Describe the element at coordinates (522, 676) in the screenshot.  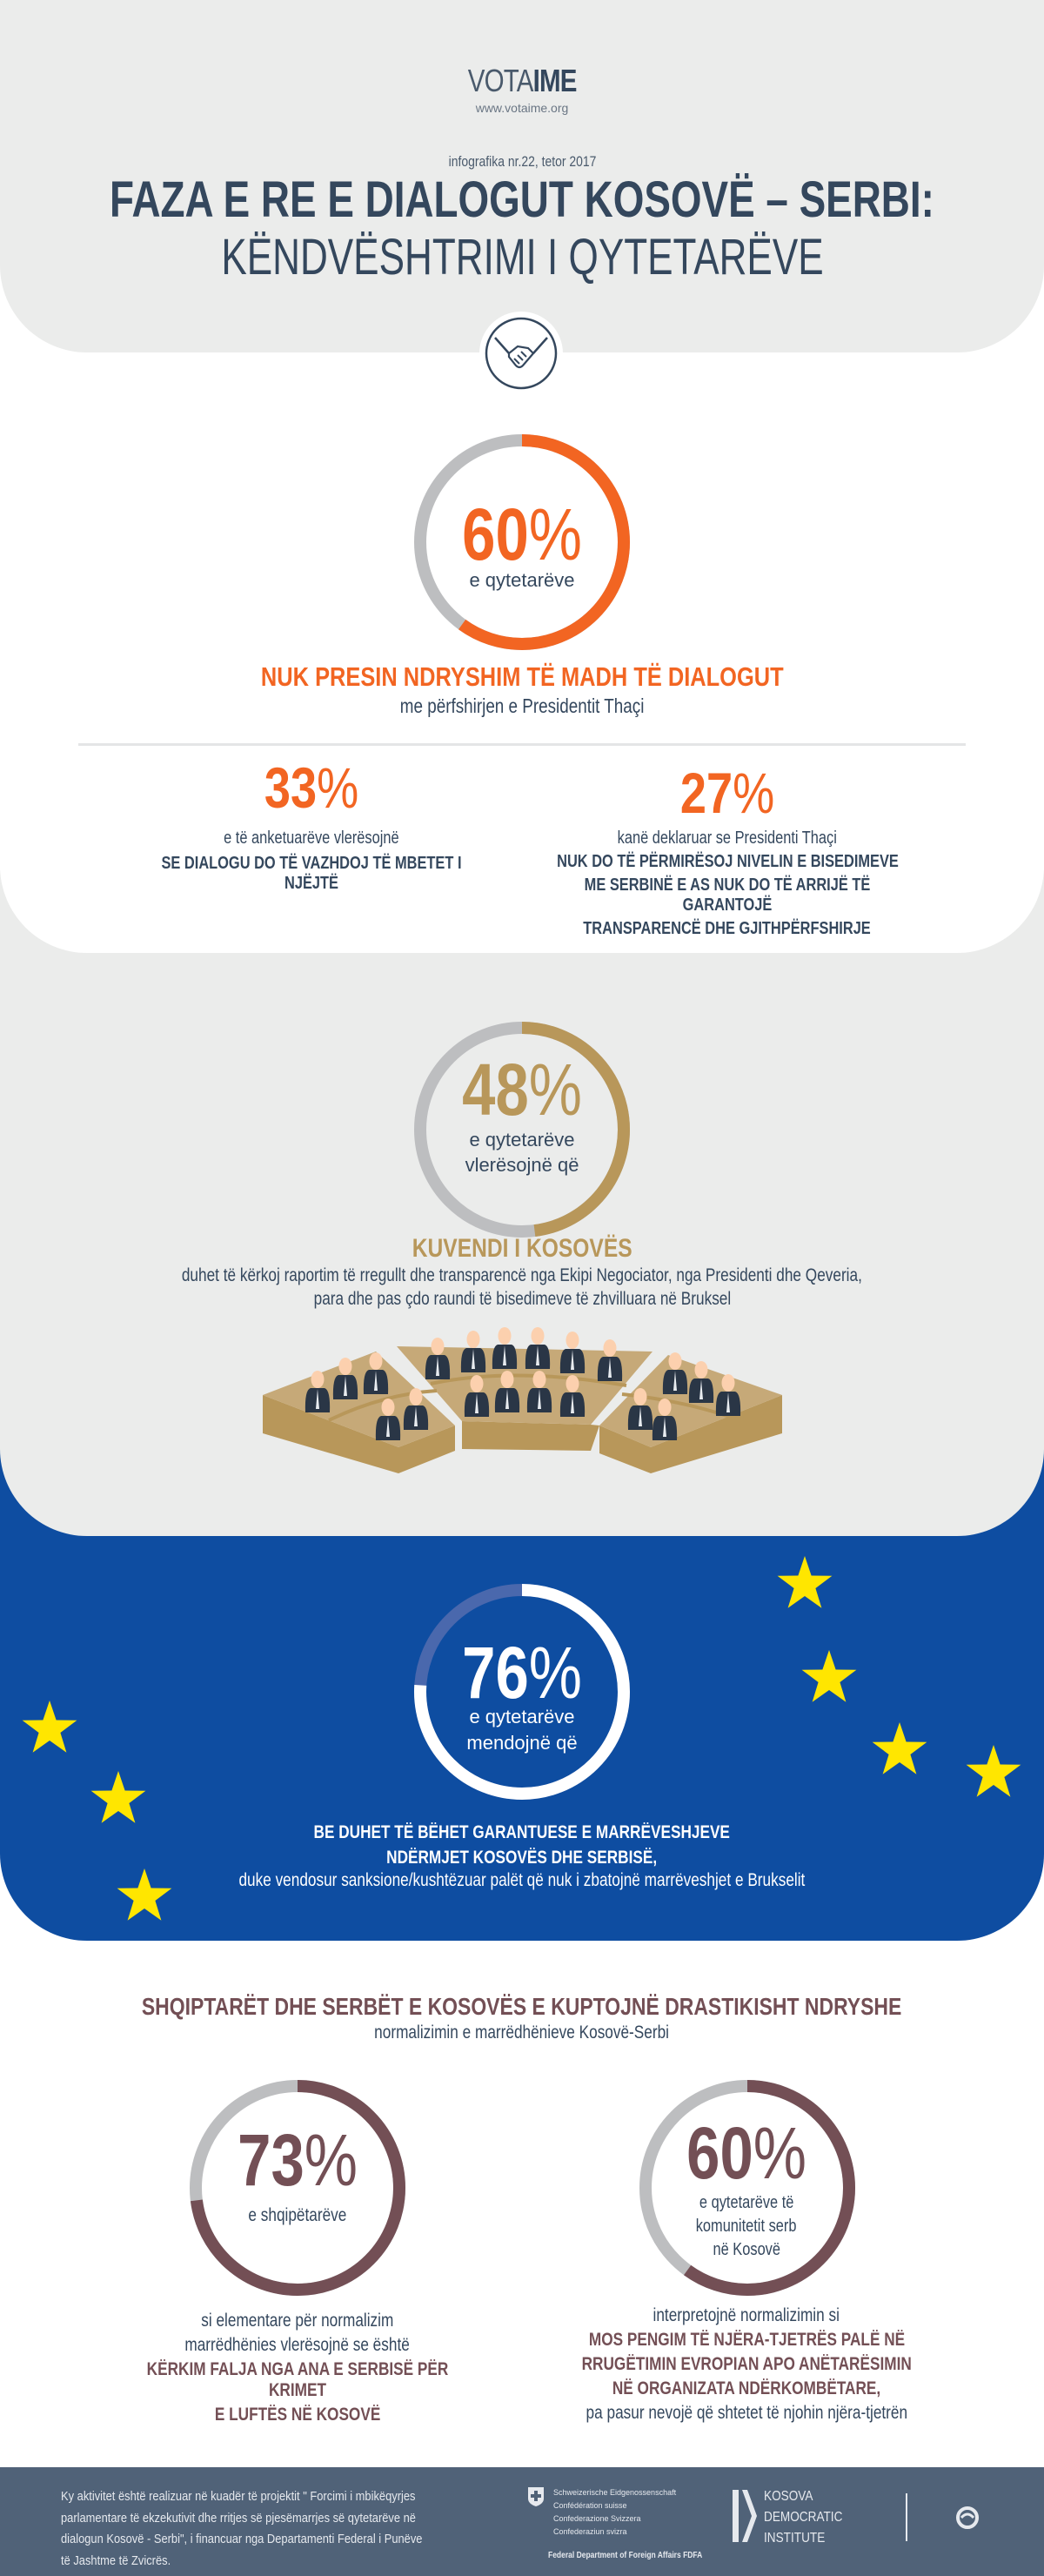
I see `headline-no-change: NUK PRESIN NDRYSHIM TË MADH TË DIALOGUT` at that location.